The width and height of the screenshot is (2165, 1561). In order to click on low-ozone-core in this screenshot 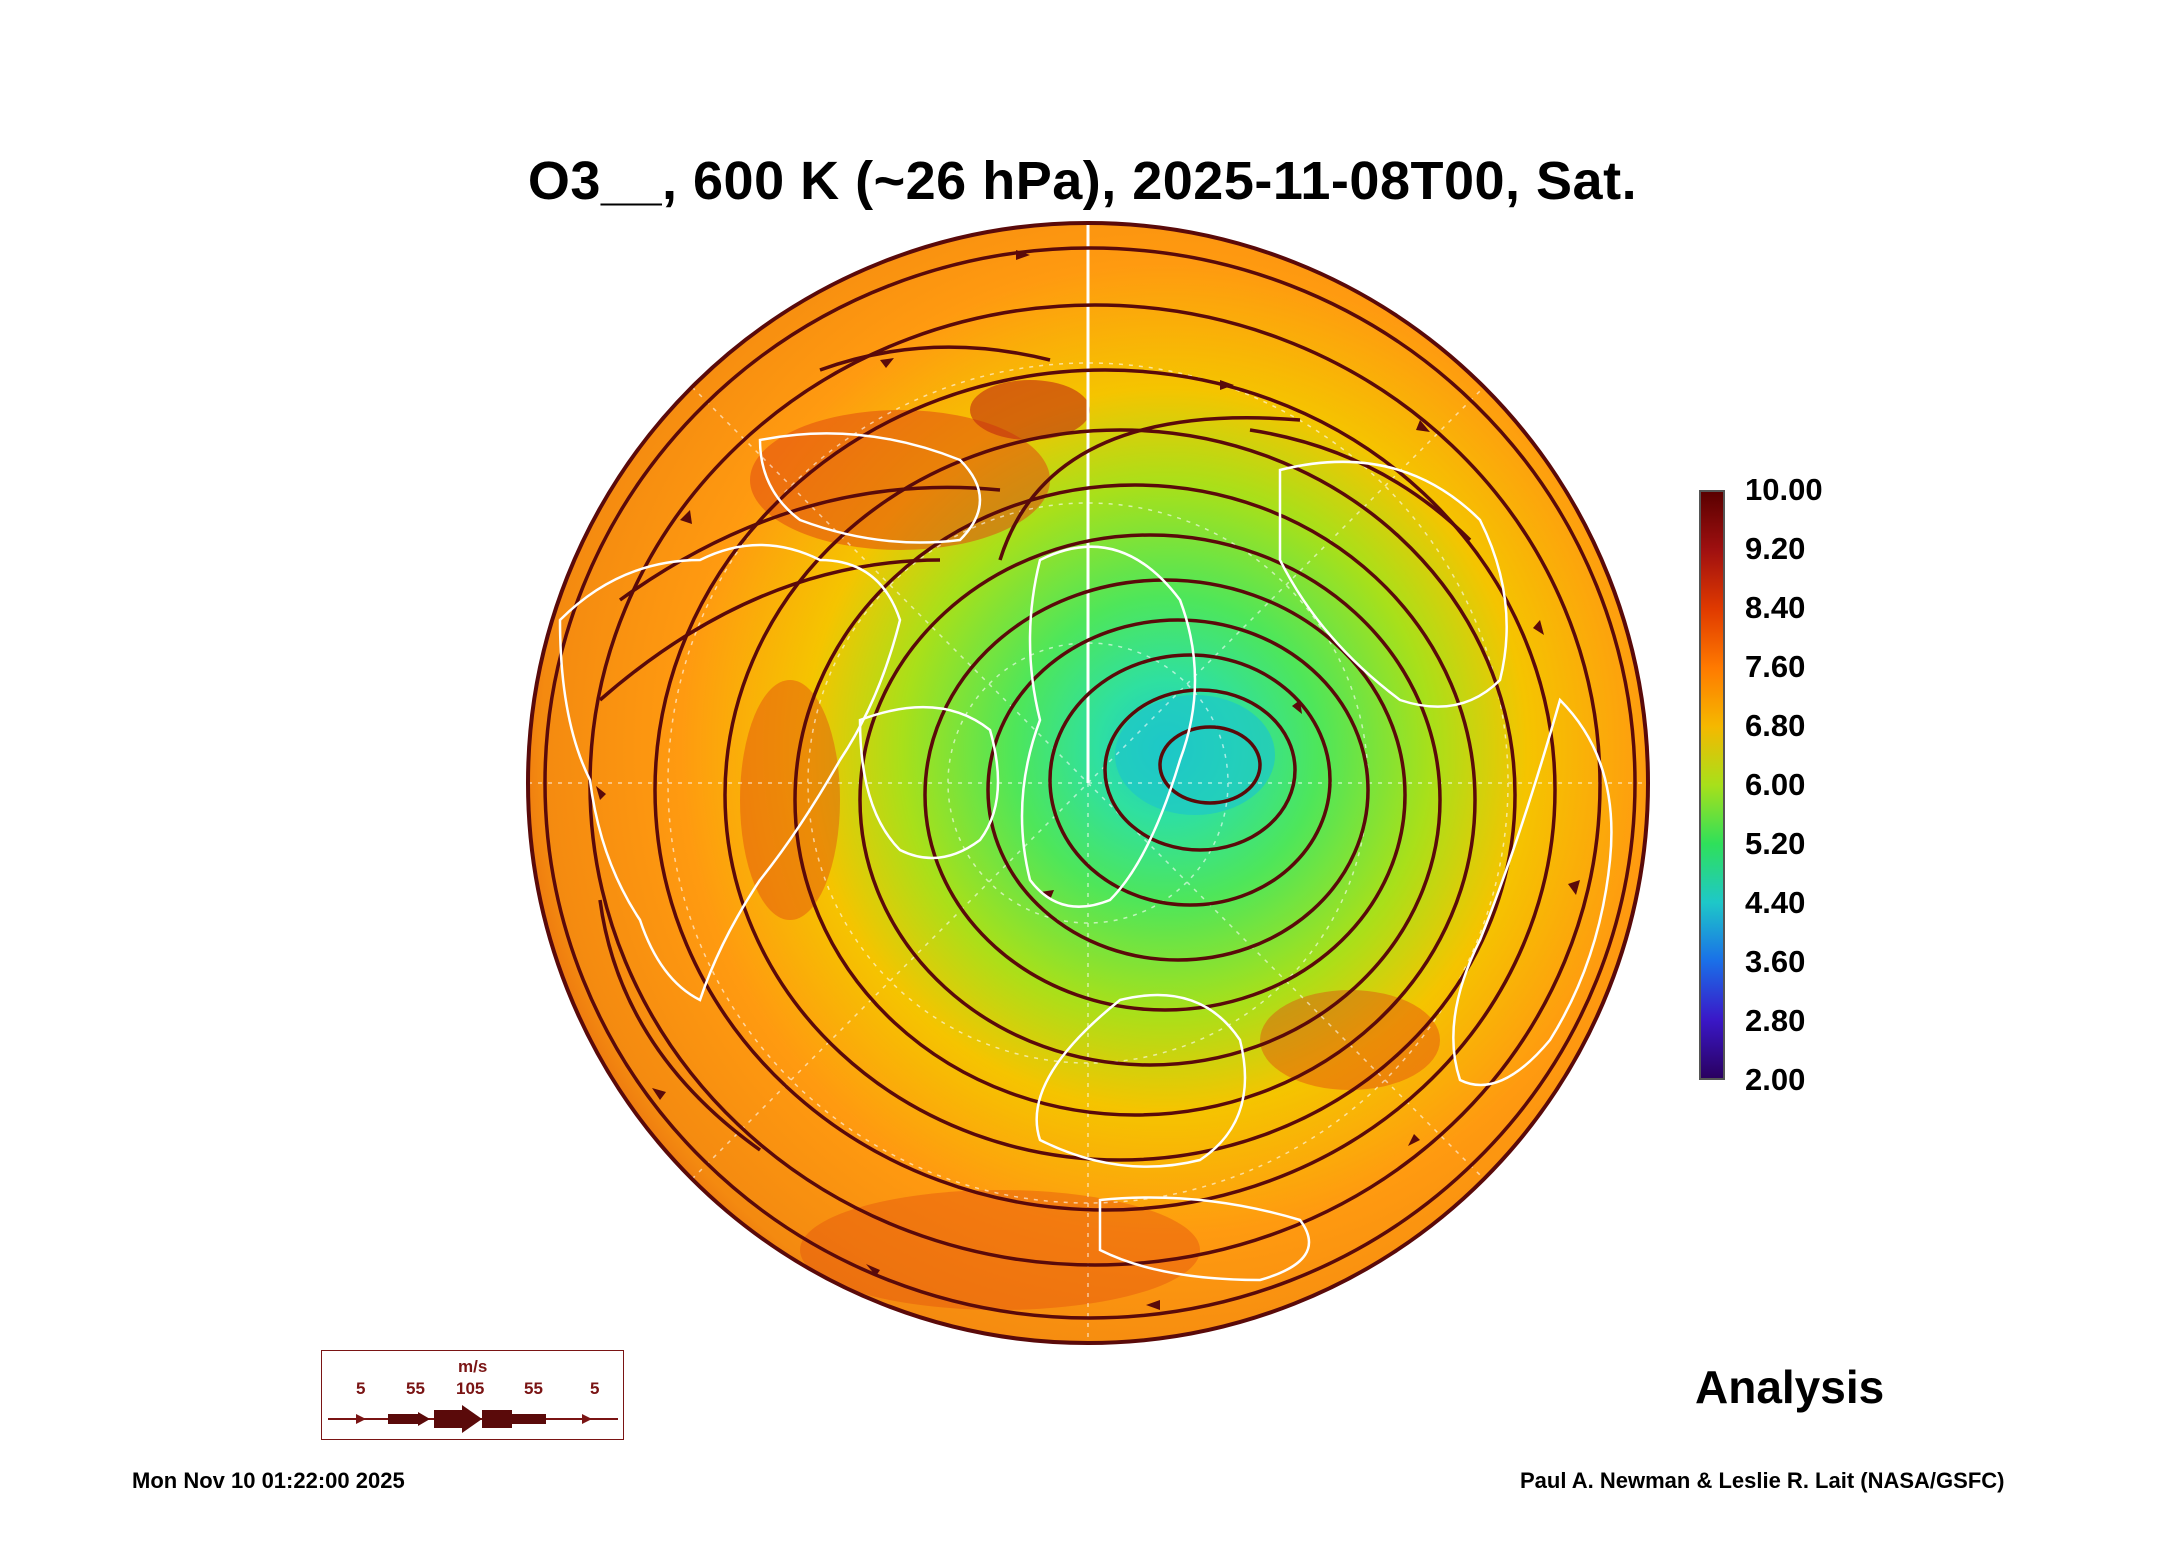, I will do `click(1195, 755)`.